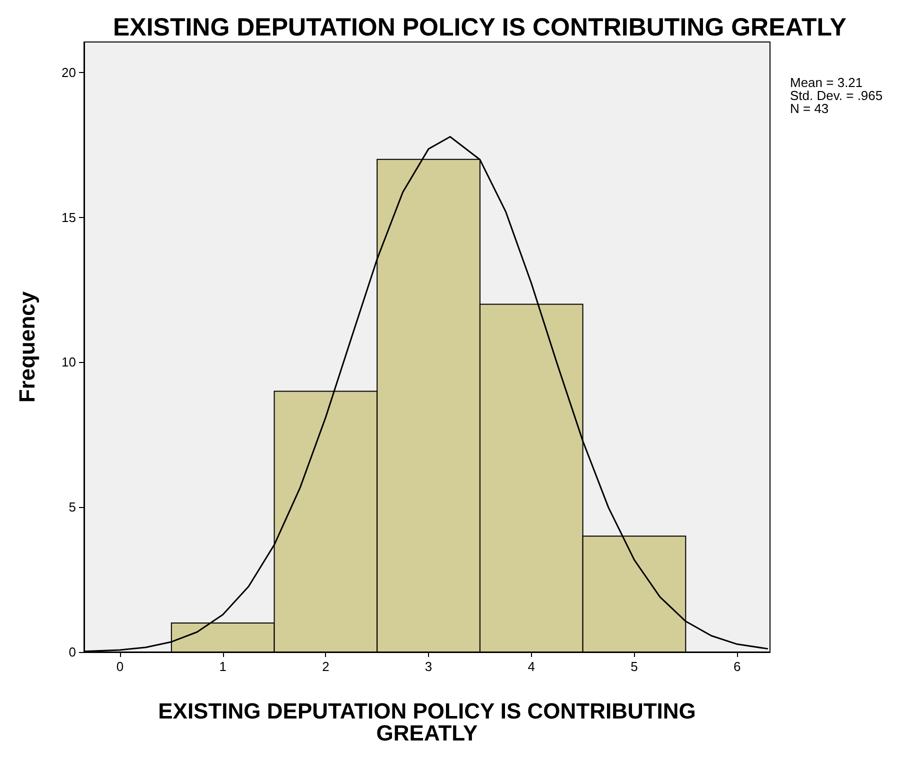 Image resolution: width=915 pixels, height=757 pixels. I want to click on y-tick-label: 15, so click(69, 217).